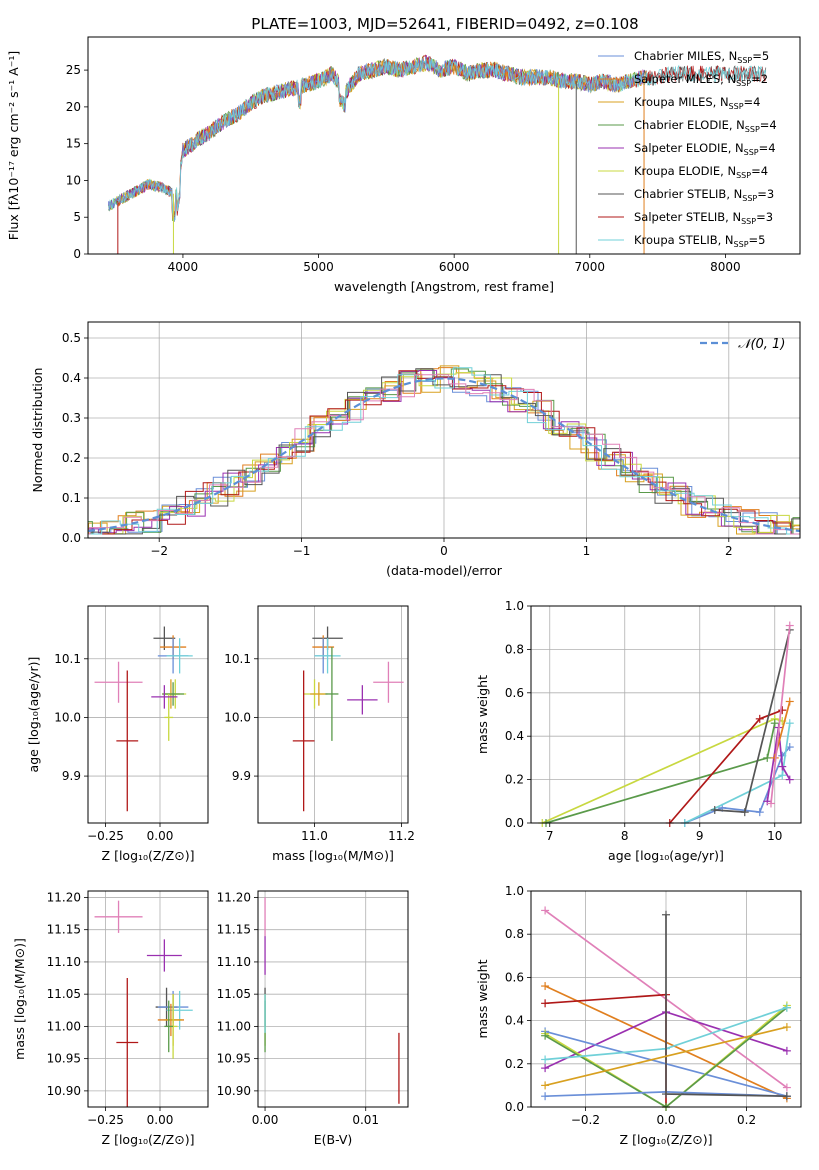 This screenshot has width=819, height=1170. What do you see at coordinates (71, 498) in the screenshot?
I see `y-tick-label: 0.1` at bounding box center [71, 498].